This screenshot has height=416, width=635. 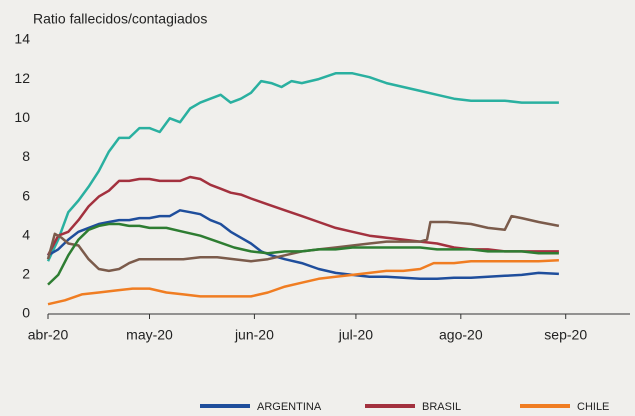 I want to click on y-tick-label: 0, so click(x=26, y=313).